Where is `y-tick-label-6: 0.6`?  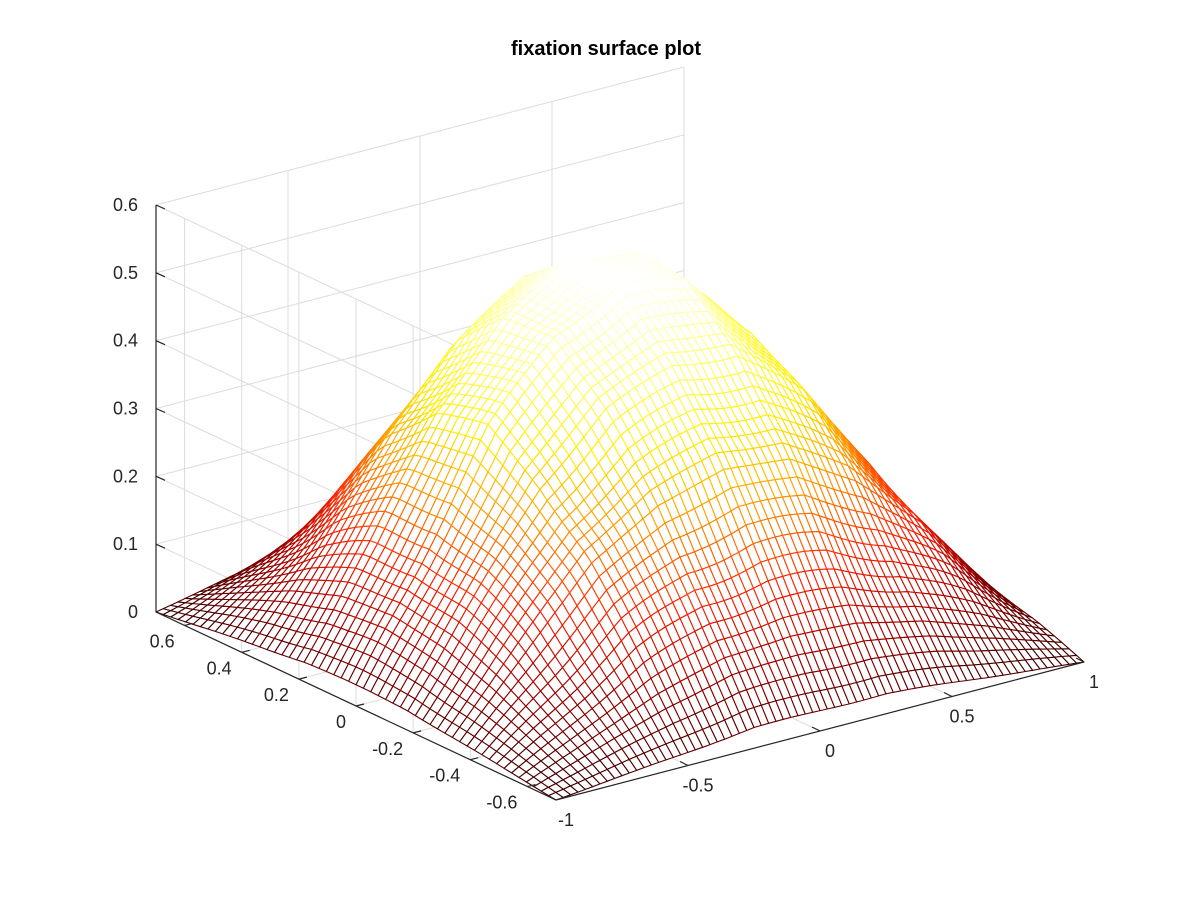 y-tick-label-6: 0.6 is located at coordinates (162, 641).